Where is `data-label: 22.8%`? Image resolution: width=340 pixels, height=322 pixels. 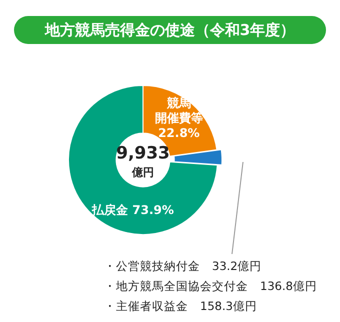
data-label: 22.8% is located at coordinates (179, 133).